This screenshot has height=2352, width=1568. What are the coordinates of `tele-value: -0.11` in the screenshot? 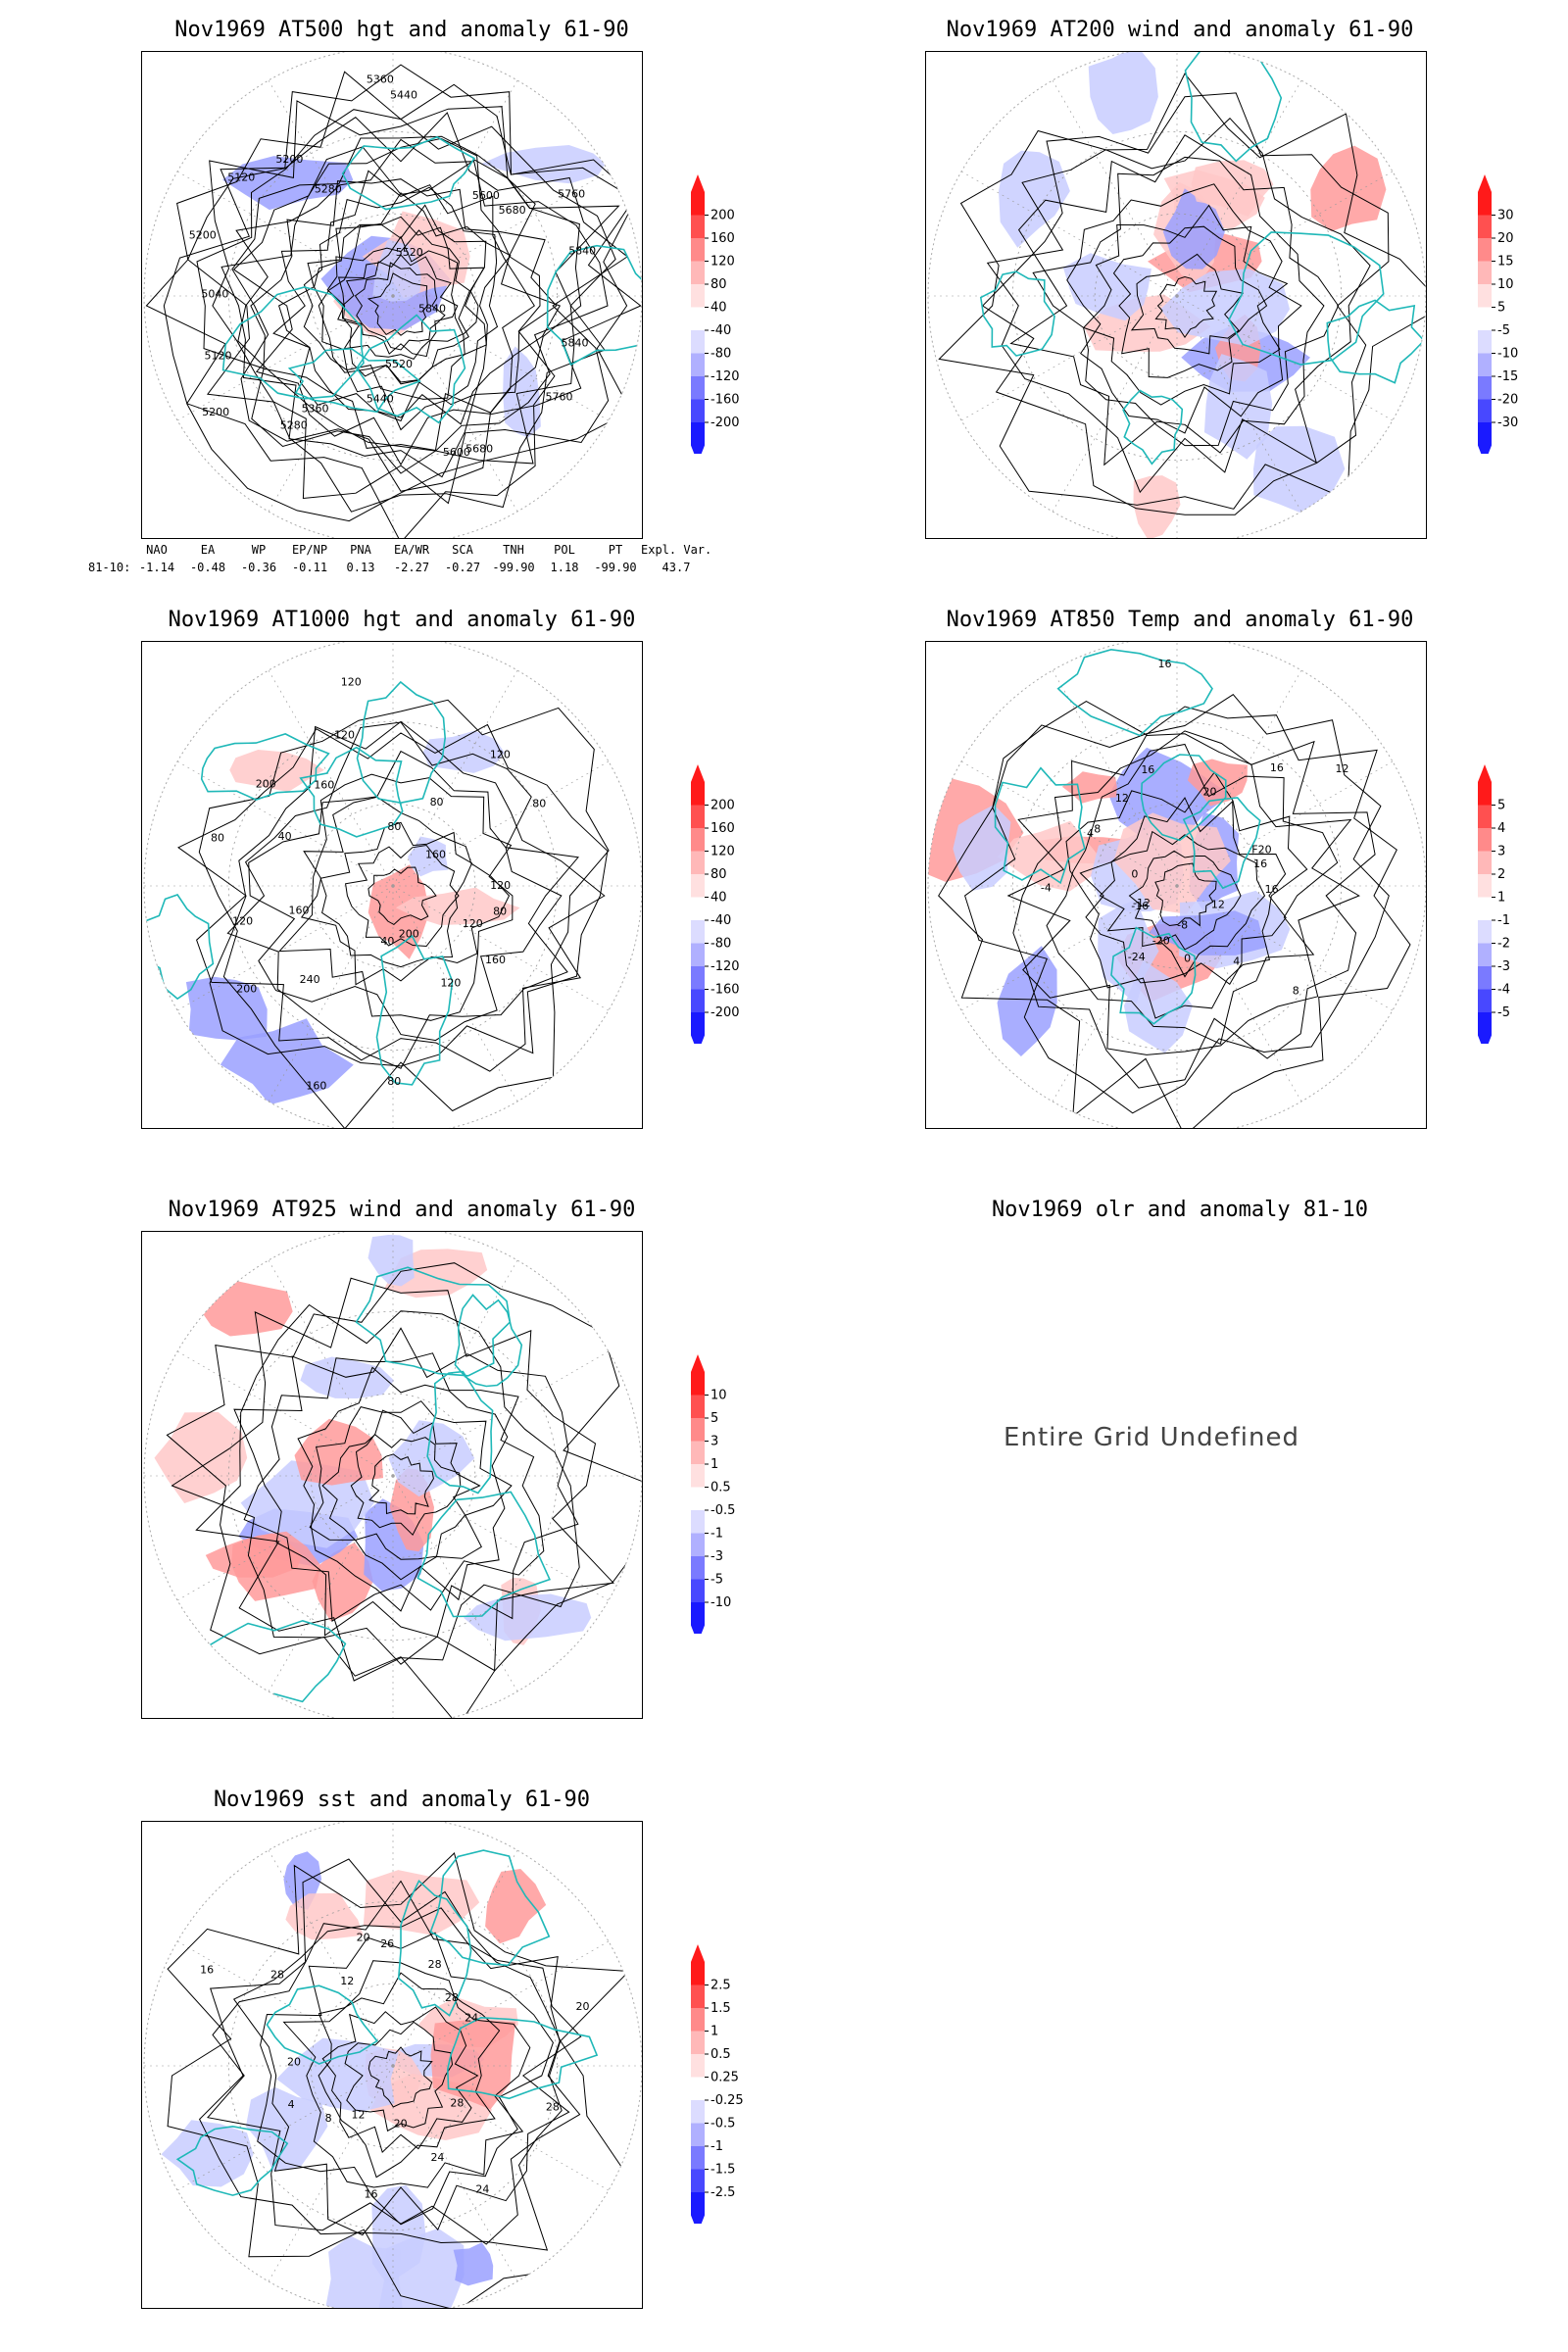 It's located at (309, 567).